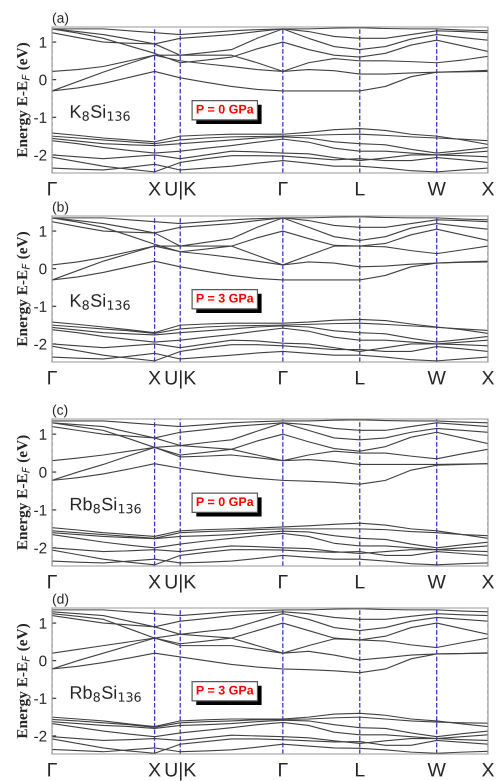  I want to click on text: (c), so click(60, 411).